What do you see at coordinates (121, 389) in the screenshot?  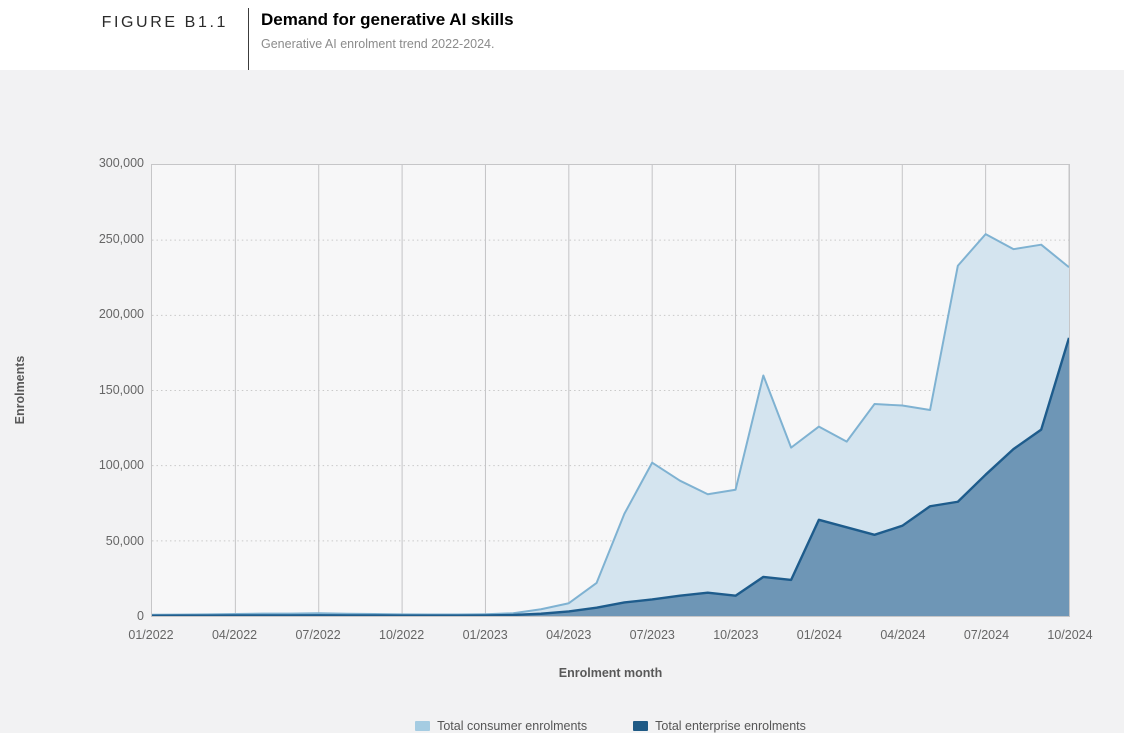 I see `y-tick-label: 150,000` at bounding box center [121, 389].